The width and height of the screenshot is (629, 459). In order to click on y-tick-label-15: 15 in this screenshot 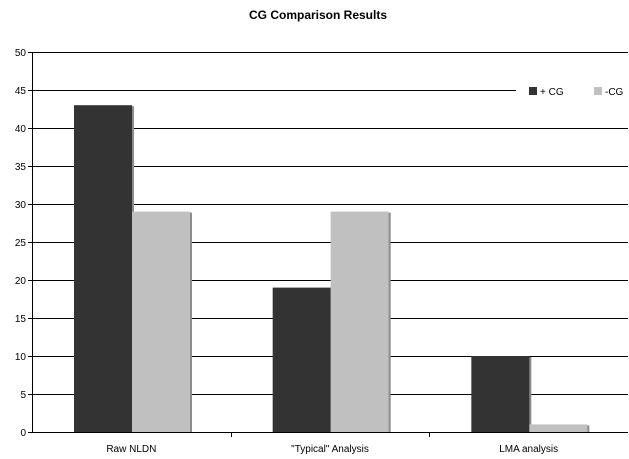, I will do `click(21, 319)`.